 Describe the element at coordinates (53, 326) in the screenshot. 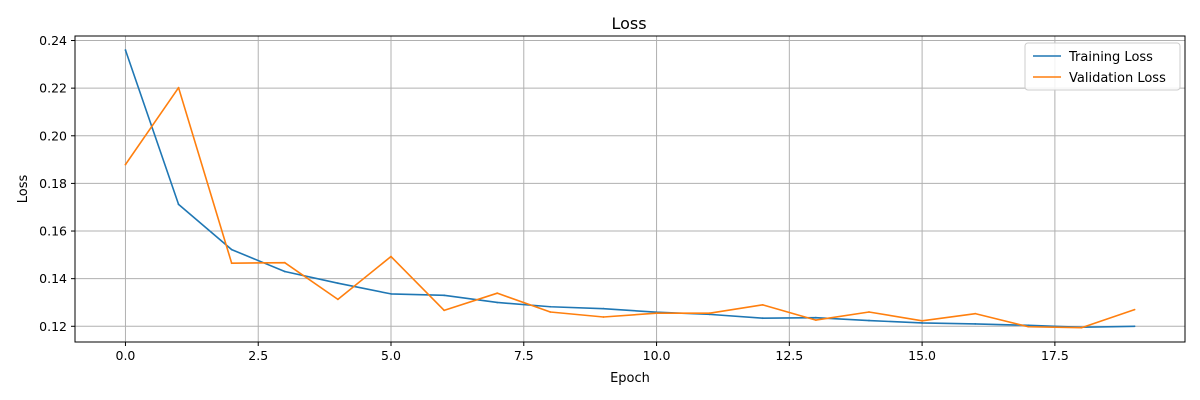

I see `y-tick-label: 0.12` at that location.